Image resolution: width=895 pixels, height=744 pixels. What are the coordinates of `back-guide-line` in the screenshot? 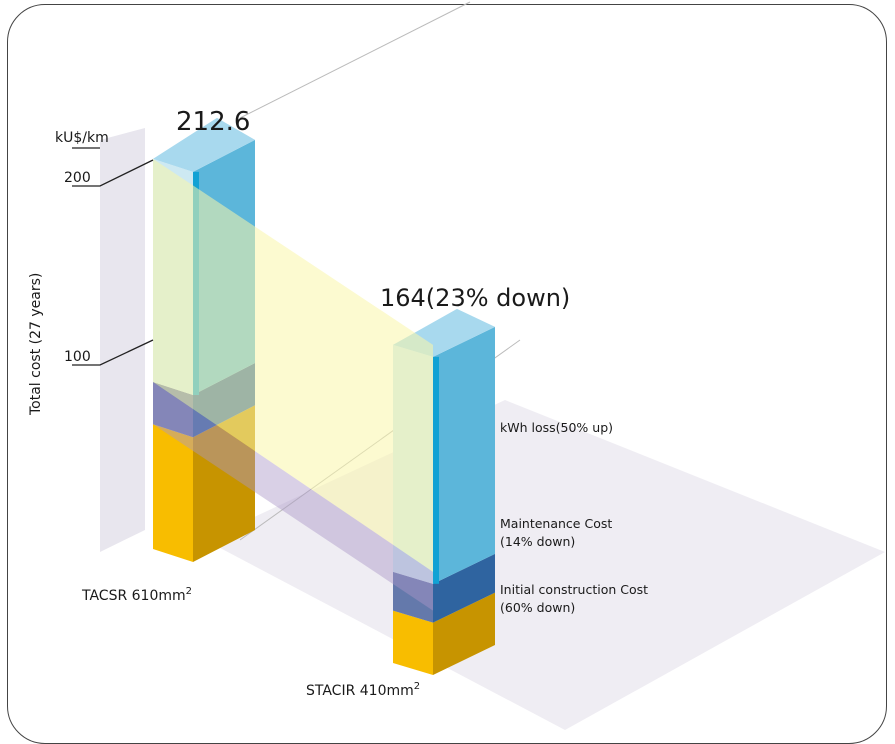 It's located at (355, 60).